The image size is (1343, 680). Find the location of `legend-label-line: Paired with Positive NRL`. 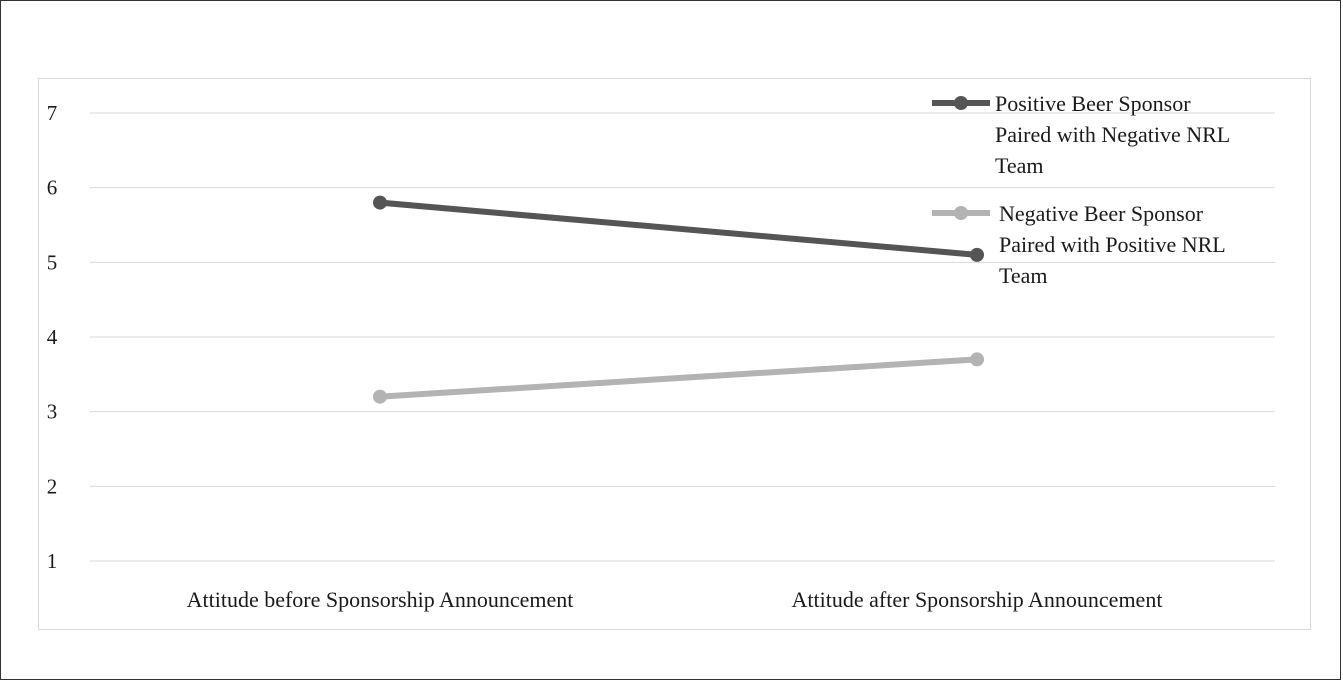

legend-label-line: Paired with Positive NRL is located at coordinates (1112, 244).